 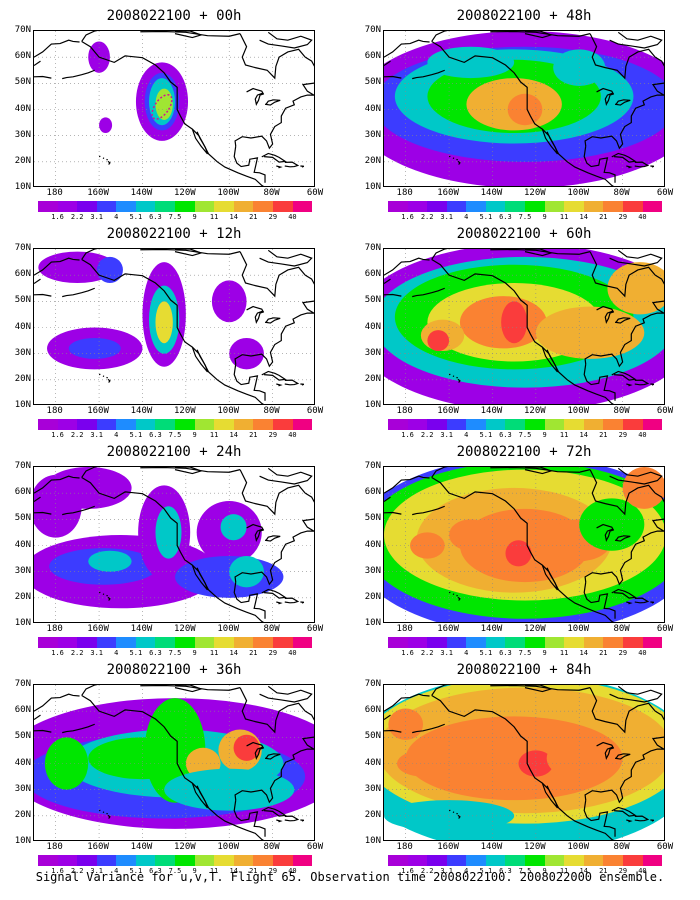 What do you see at coordinates (57, 871) in the screenshot?
I see `colorbar-tick-label: 1.6` at bounding box center [57, 871].